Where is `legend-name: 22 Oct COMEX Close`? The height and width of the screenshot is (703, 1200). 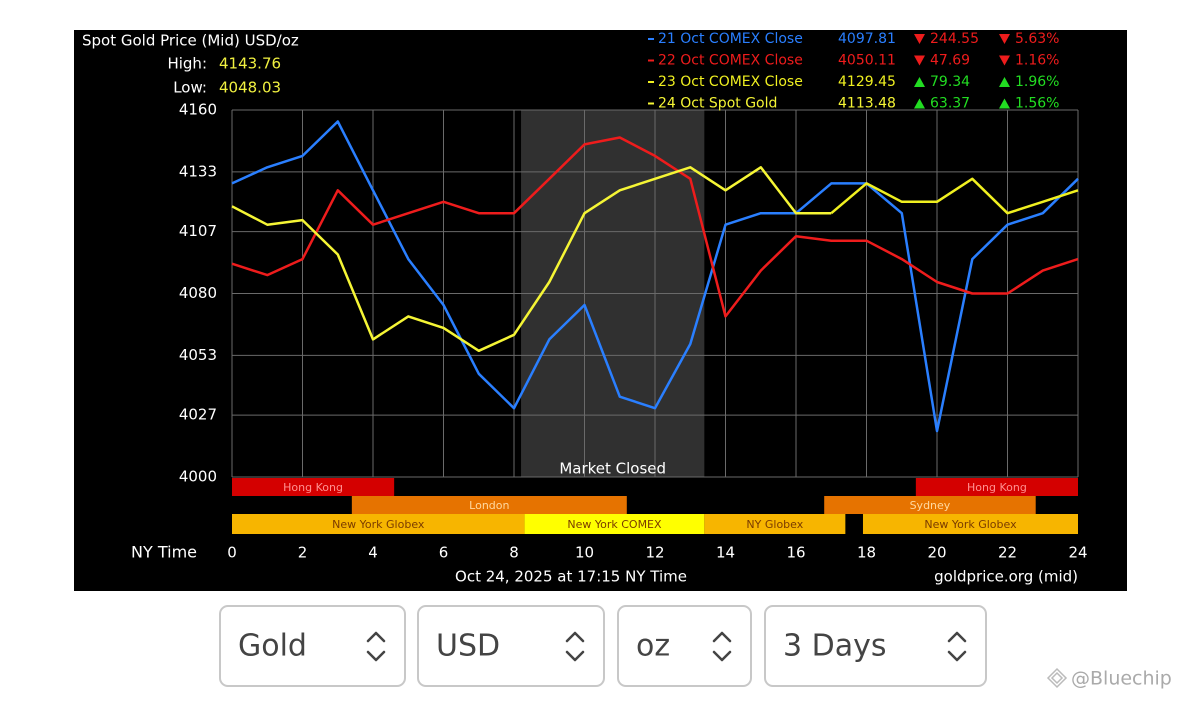
legend-name: 22 Oct COMEX Close is located at coordinates (730, 61).